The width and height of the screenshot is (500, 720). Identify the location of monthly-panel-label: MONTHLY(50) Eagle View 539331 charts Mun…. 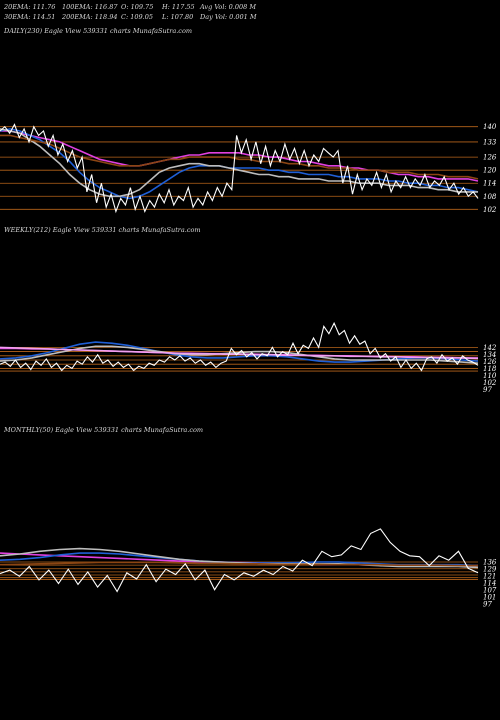
(104, 430).